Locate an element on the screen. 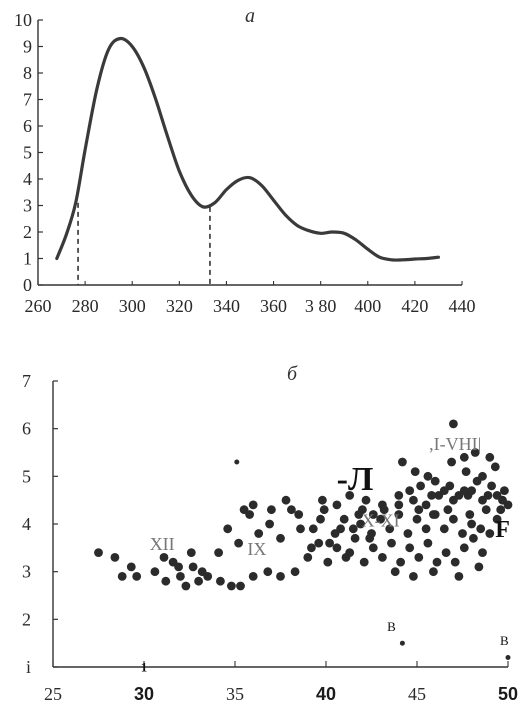 The image size is (530, 706). x-tick-label-a: 440 is located at coordinates (462, 306).